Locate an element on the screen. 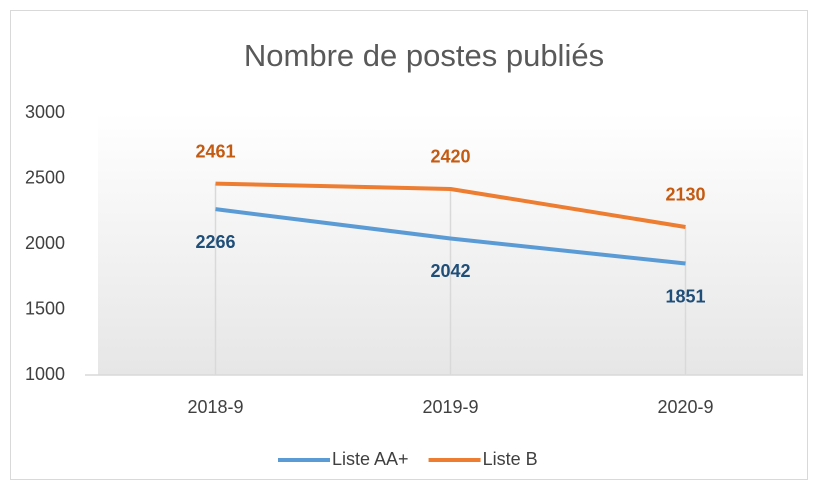 The height and width of the screenshot is (488, 818). y-tick-label: 3000 is located at coordinates (45, 112).